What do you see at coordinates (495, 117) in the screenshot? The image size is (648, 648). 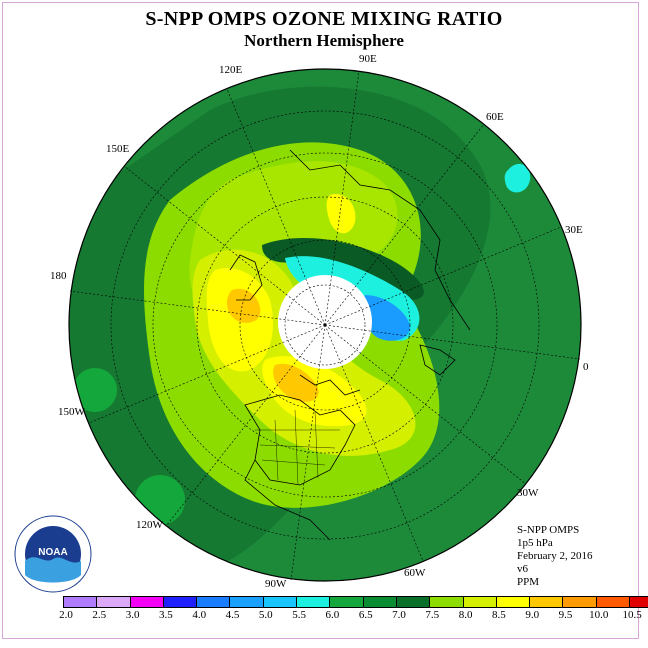 I see `lon-label-60e: 60E` at bounding box center [495, 117].